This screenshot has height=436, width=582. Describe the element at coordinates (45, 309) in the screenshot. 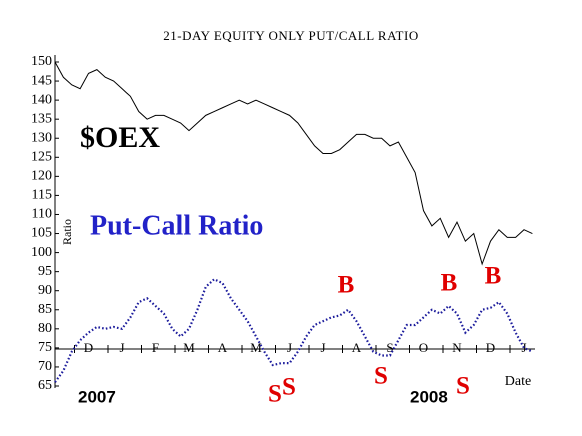

I see `y-tick-label: 85` at that location.